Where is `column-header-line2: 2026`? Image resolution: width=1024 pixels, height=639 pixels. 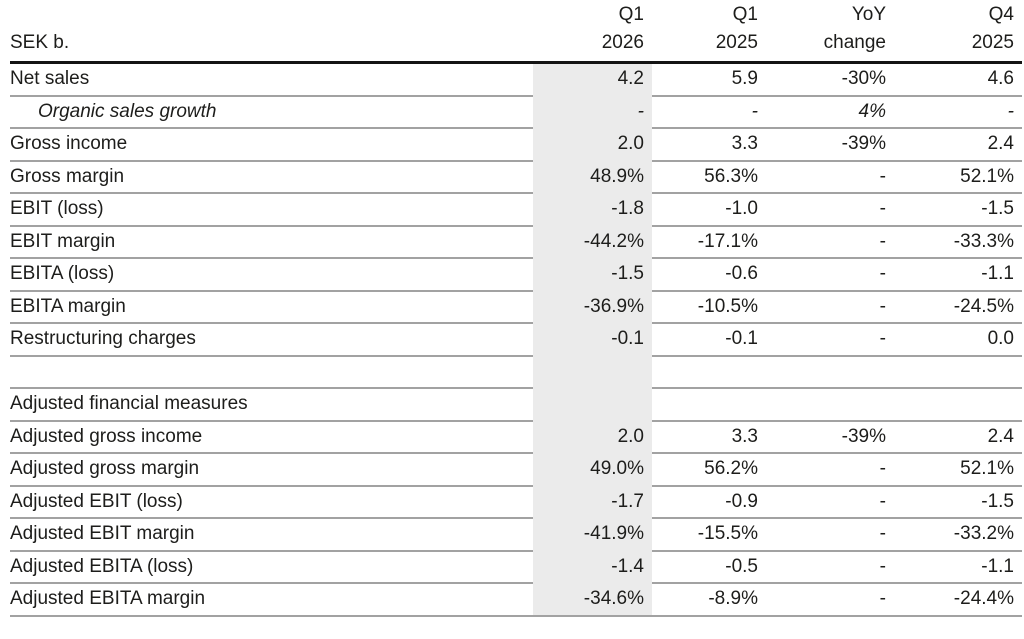 column-header-line2: 2026 is located at coordinates (622, 42).